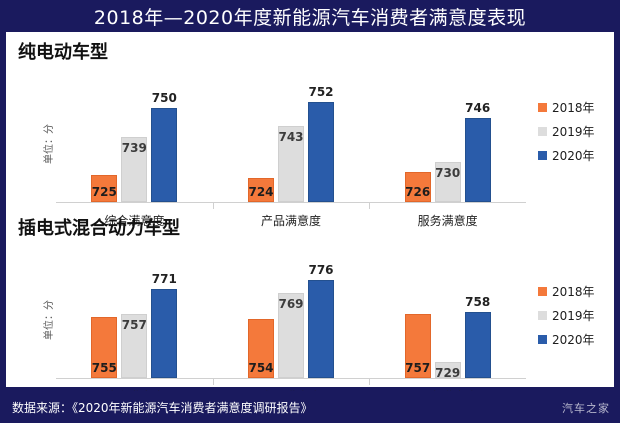 The image size is (620, 423). What do you see at coordinates (134, 148) in the screenshot?
I see `bar-value-label: 739` at bounding box center [134, 148].